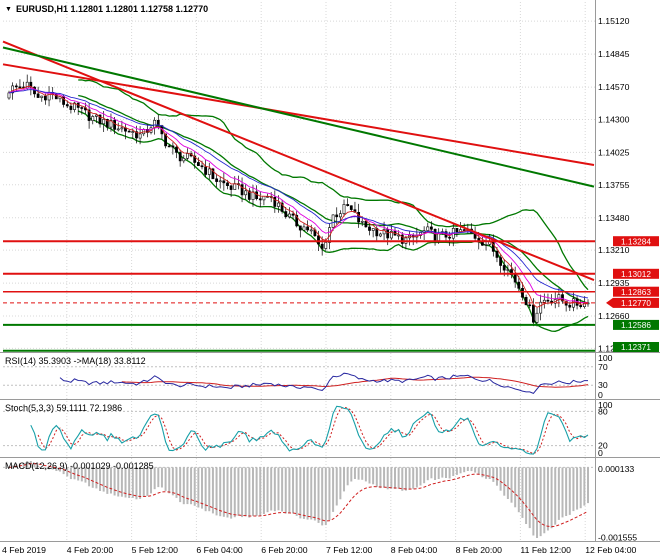 This screenshot has height=560, width=660. What do you see at coordinates (614, 250) in the screenshot?
I see `svg-text: 1.13210` at bounding box center [614, 250].